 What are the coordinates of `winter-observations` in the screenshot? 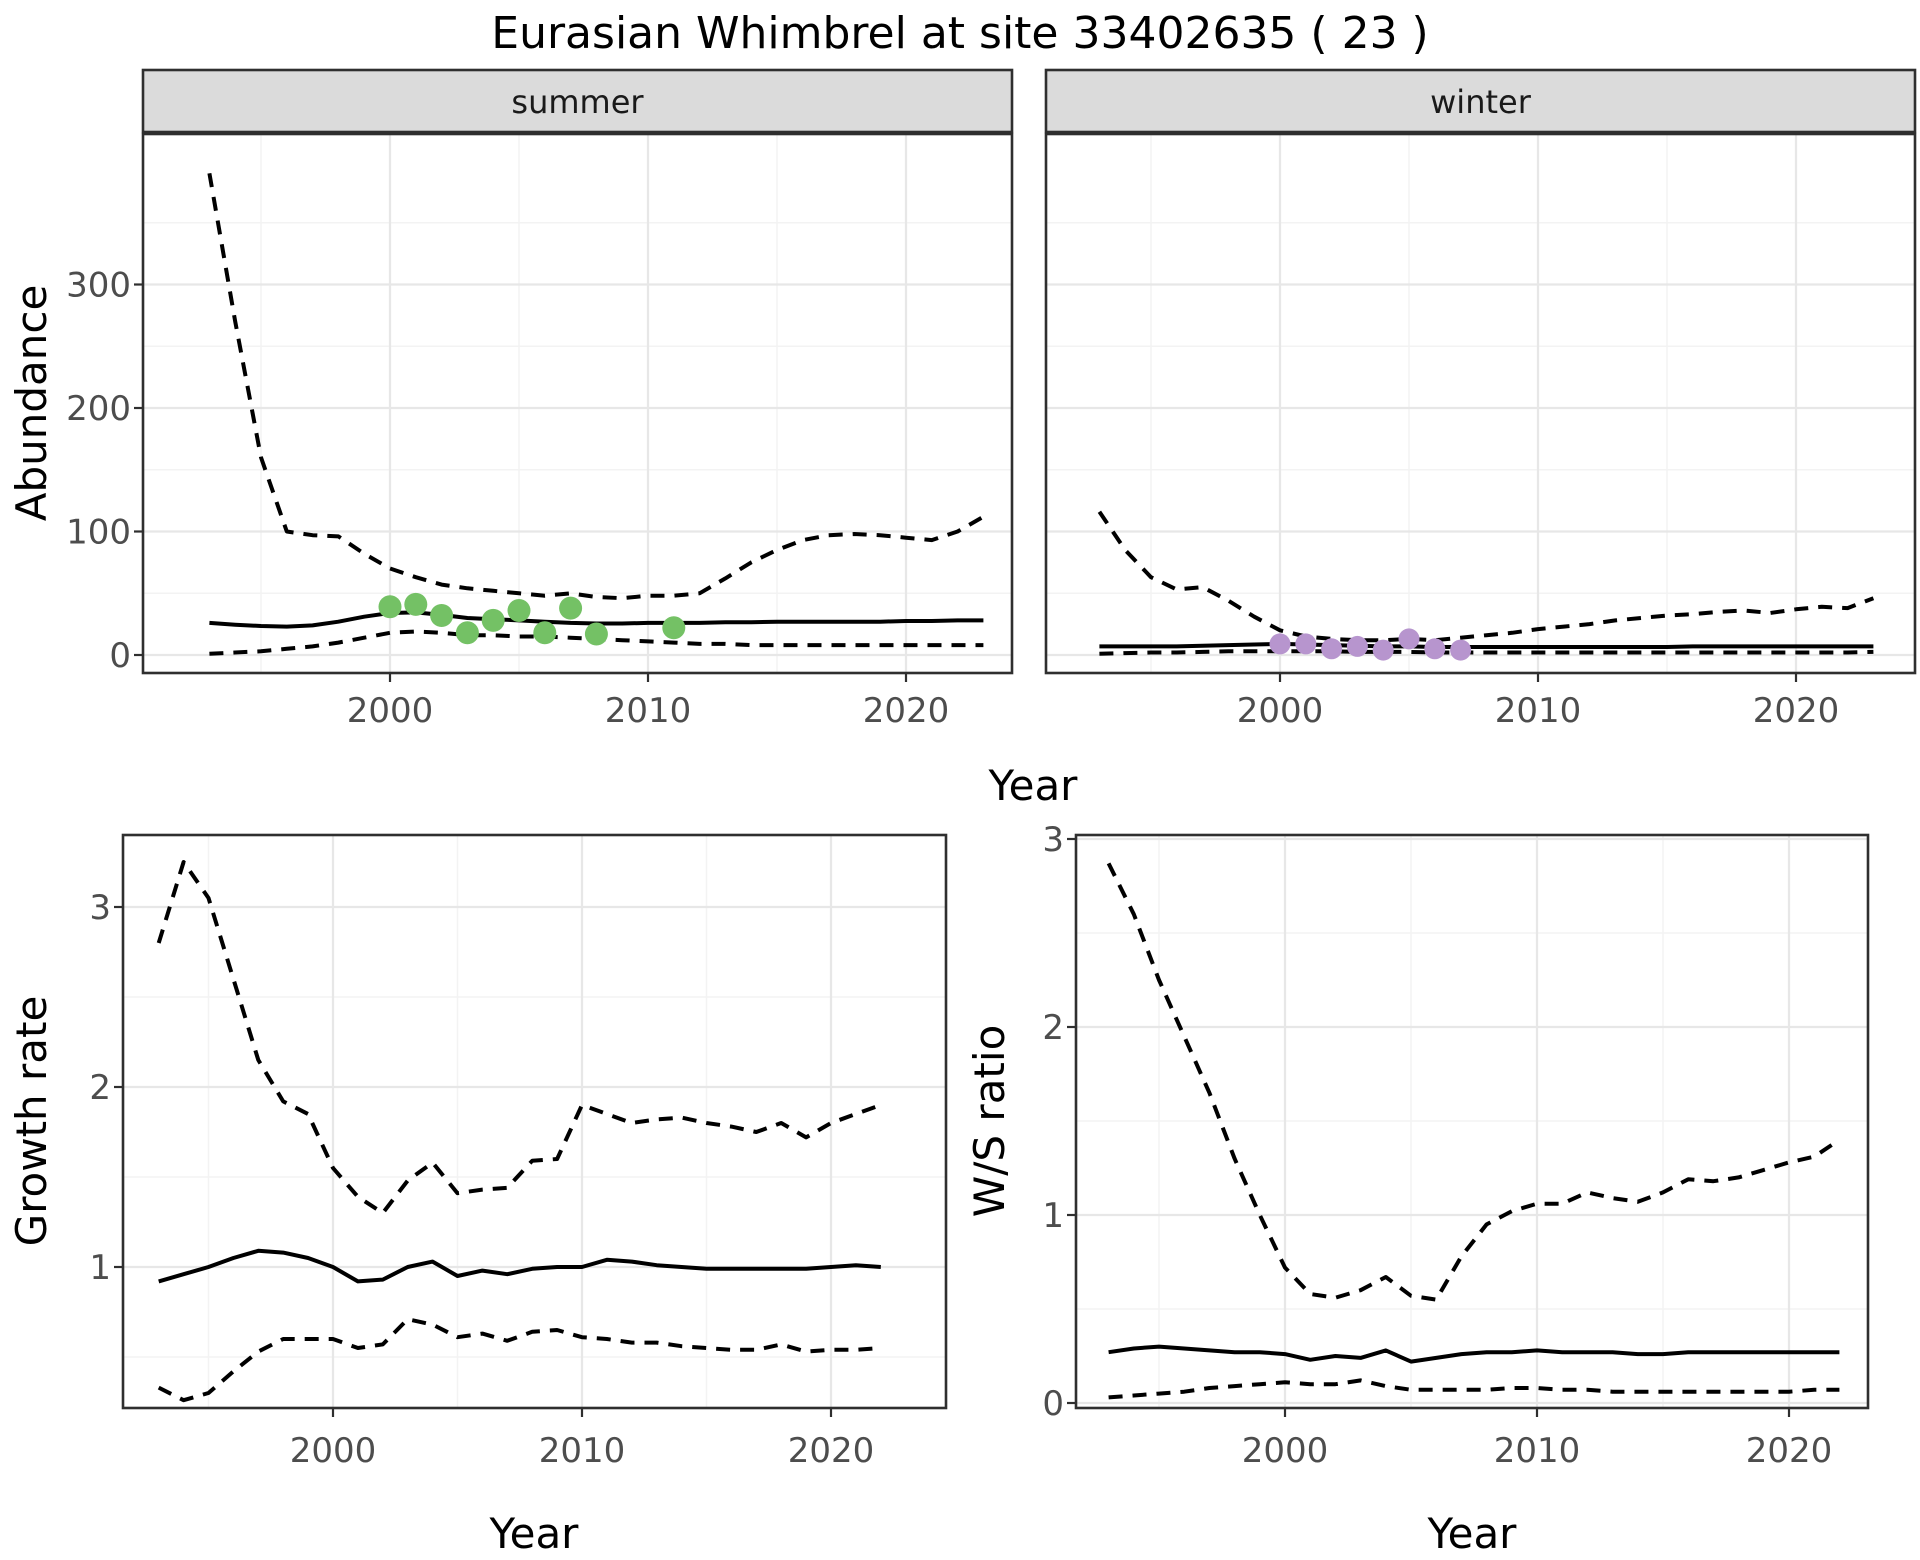 It's located at (1370, 644).